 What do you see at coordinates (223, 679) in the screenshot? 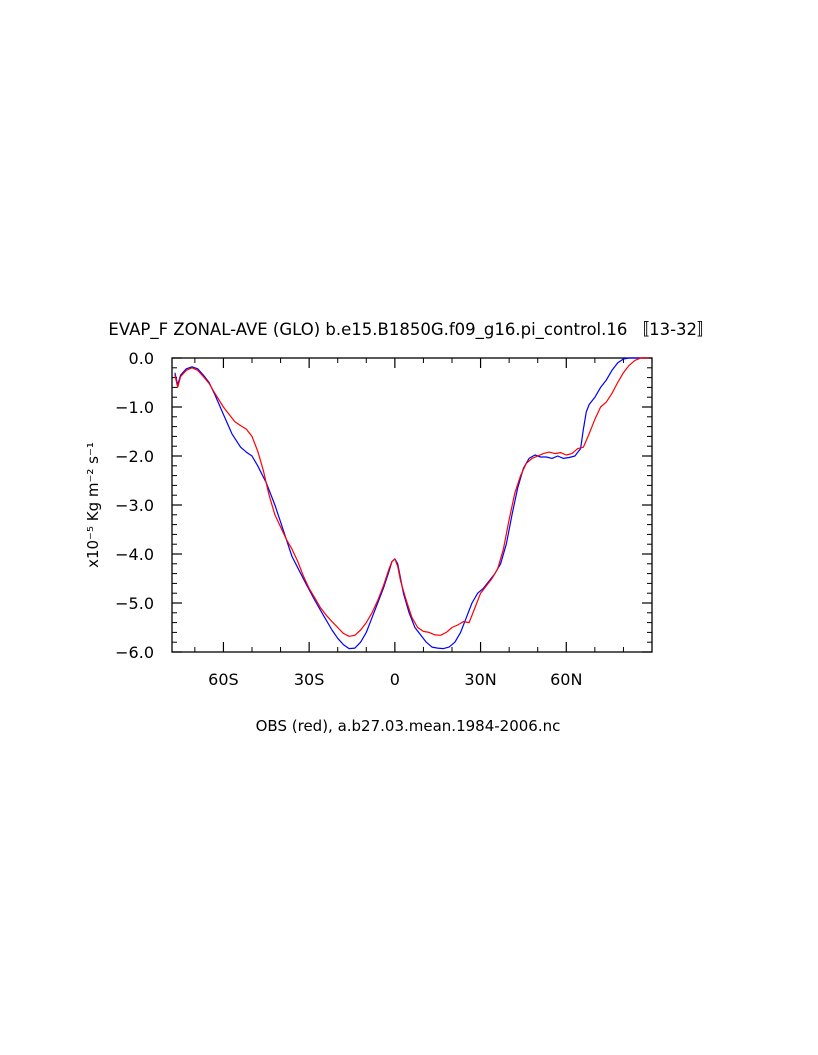
I see `x-tick-label: 60S` at bounding box center [223, 679].